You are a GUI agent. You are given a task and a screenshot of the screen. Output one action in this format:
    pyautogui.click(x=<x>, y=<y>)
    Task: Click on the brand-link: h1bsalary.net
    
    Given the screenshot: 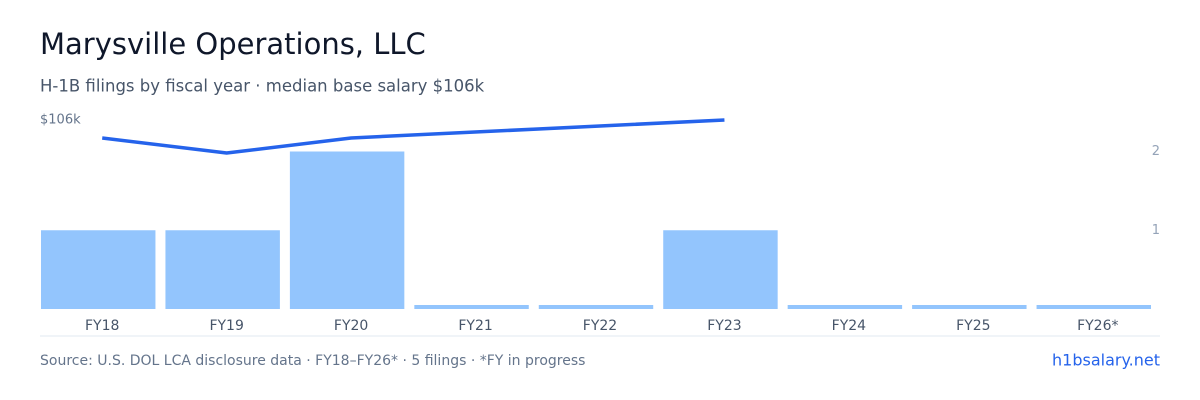 What is the action you would take?
    pyautogui.click(x=1106, y=360)
    